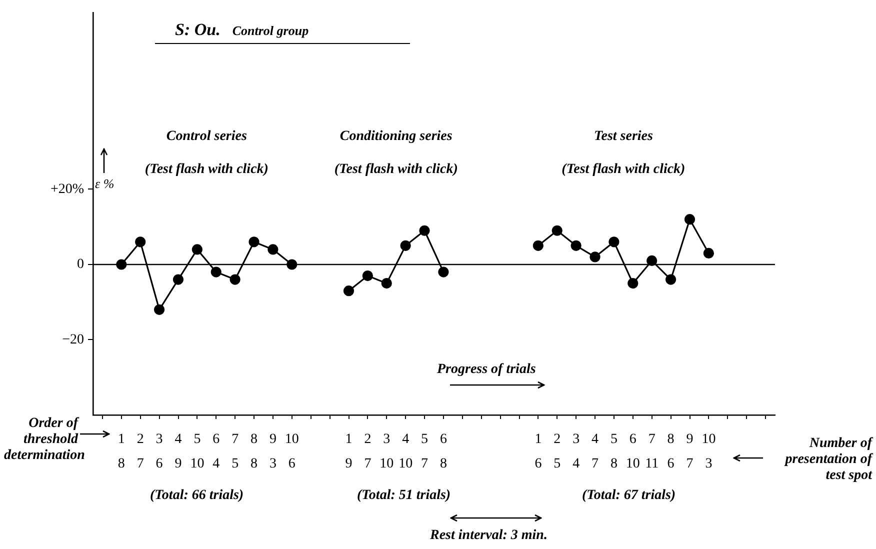  Describe the element at coordinates (387, 452) in the screenshot. I see `x-tick-label: 3 10` at that location.